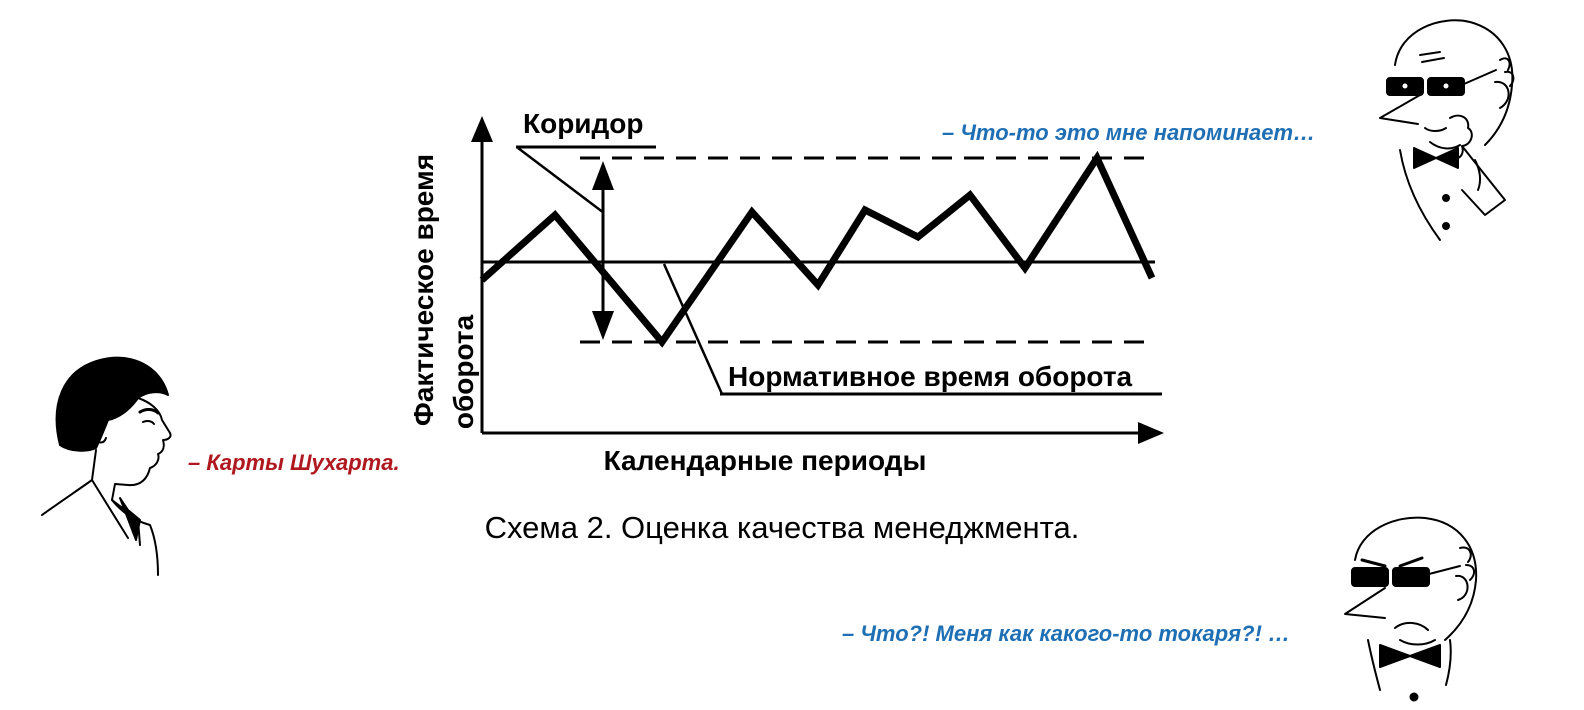  Describe the element at coordinates (817, 249) in the screenshot. I see `actual-turnover-series` at that location.